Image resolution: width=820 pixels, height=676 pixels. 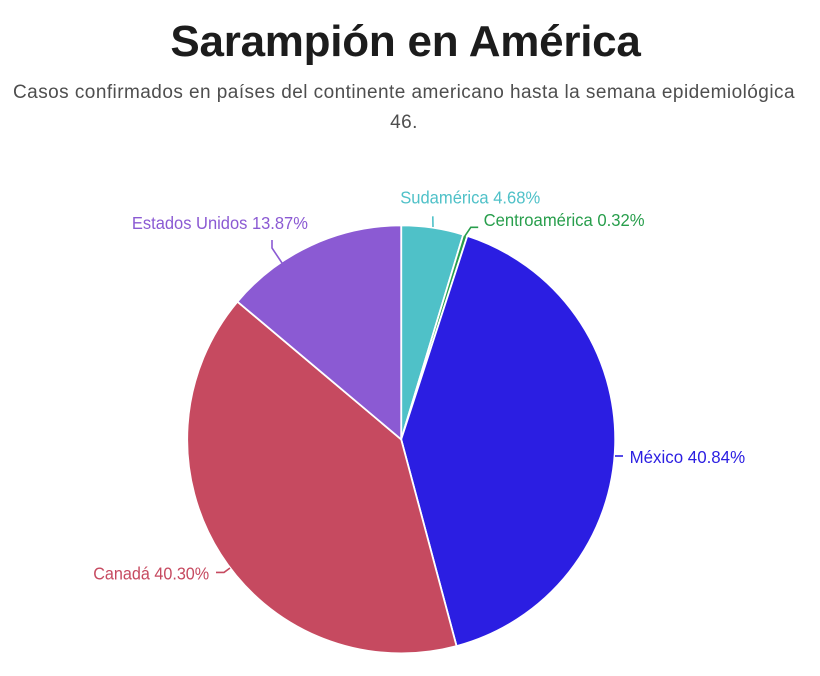 I want to click on svg-text: Estados Unidos 13.87%, so click(x=220, y=223).